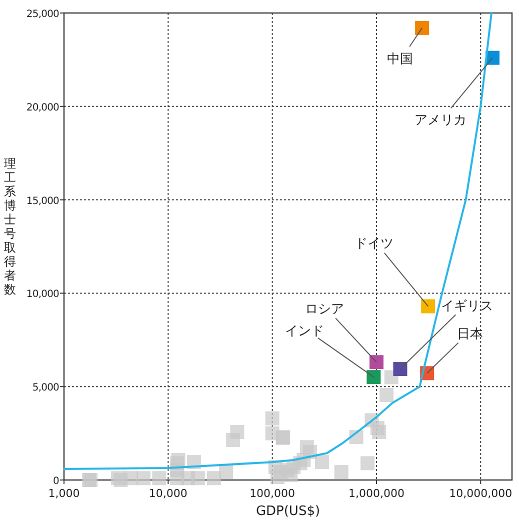  What do you see at coordinates (43, 201) in the screenshot?
I see `y-tick-label: 15,000` at bounding box center [43, 201].